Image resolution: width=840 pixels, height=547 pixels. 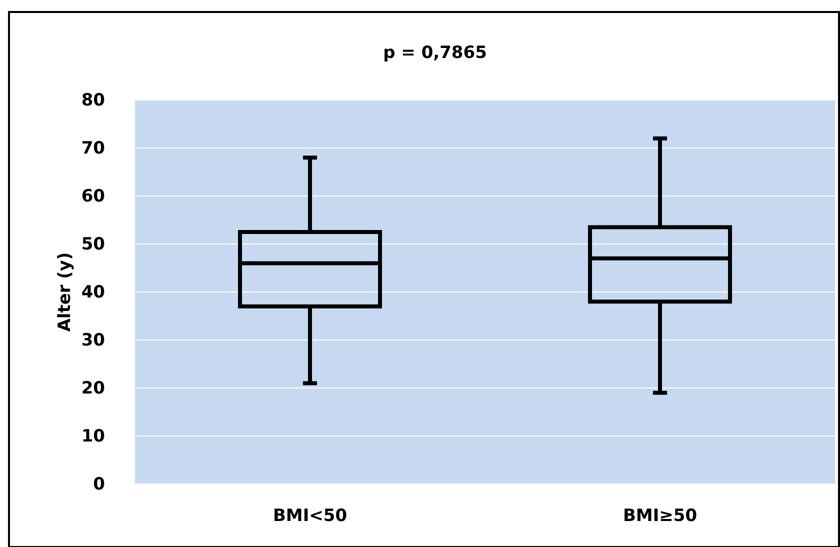 What do you see at coordinates (93, 292) in the screenshot?
I see `y-tick-label: 40` at bounding box center [93, 292].